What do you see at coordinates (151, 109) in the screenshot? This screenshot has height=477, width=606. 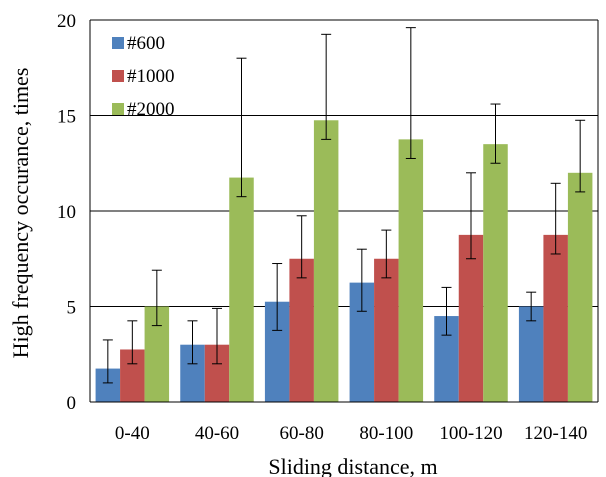 I see `legend-label: #2000` at bounding box center [151, 109].